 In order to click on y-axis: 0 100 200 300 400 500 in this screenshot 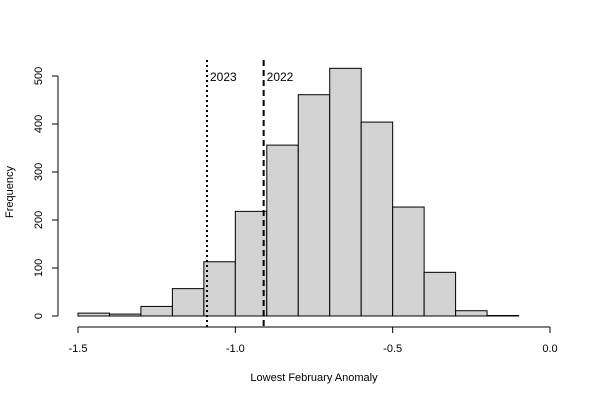, I will do `click(46, 193)`.